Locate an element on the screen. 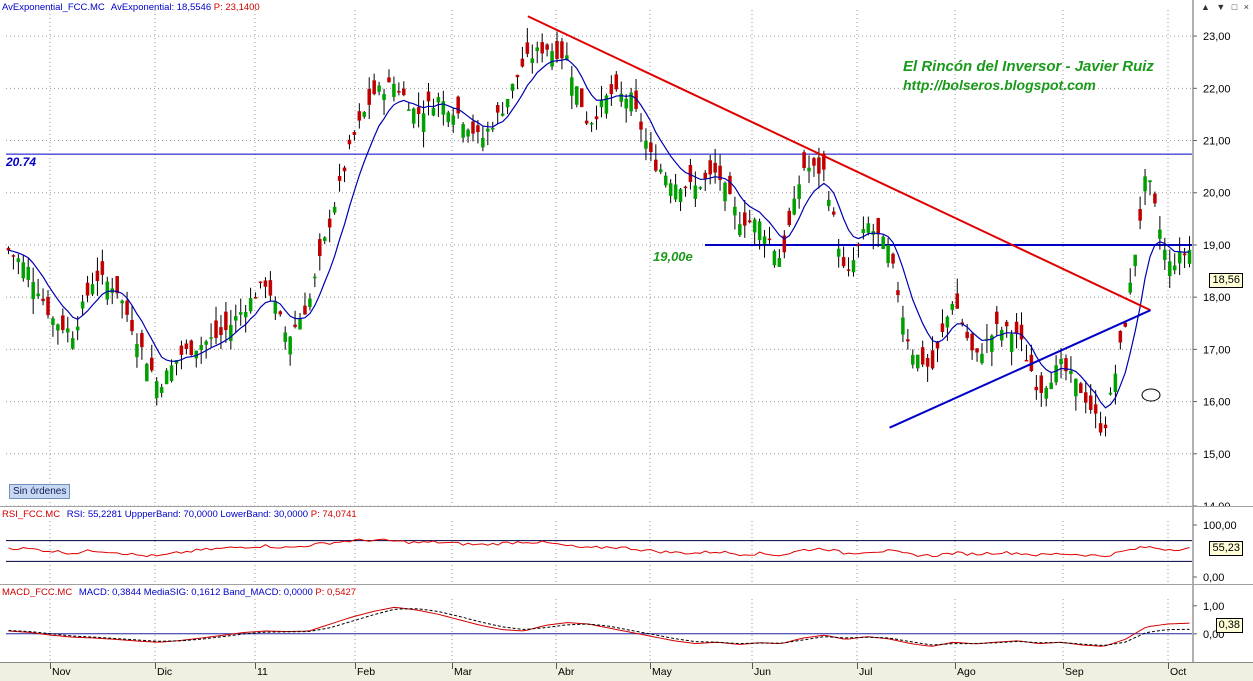  orders-button: Sin órdenes is located at coordinates (40, 491).